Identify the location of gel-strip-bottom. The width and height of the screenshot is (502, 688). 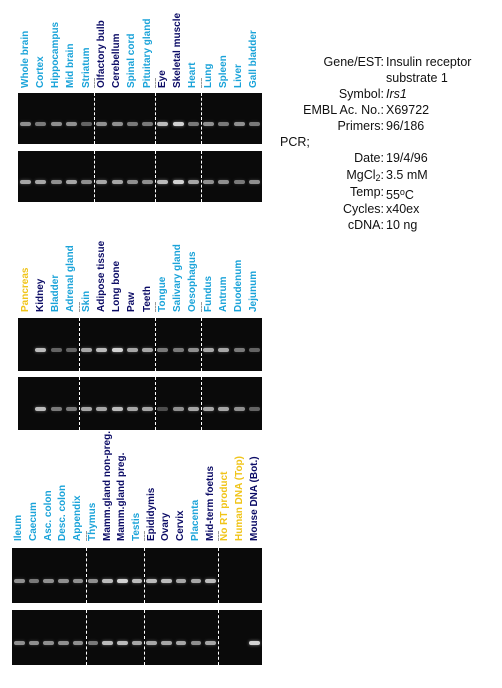
(140, 176).